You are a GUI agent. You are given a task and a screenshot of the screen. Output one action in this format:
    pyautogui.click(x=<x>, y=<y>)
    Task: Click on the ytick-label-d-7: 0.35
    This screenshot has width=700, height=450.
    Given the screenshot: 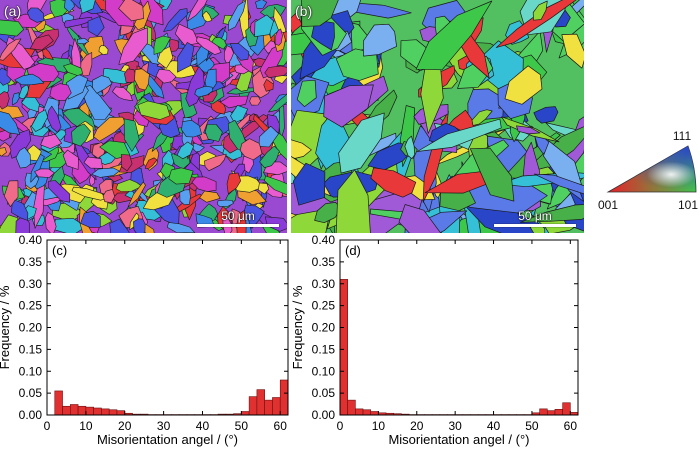 What is the action you would take?
    pyautogui.click(x=324, y=262)
    